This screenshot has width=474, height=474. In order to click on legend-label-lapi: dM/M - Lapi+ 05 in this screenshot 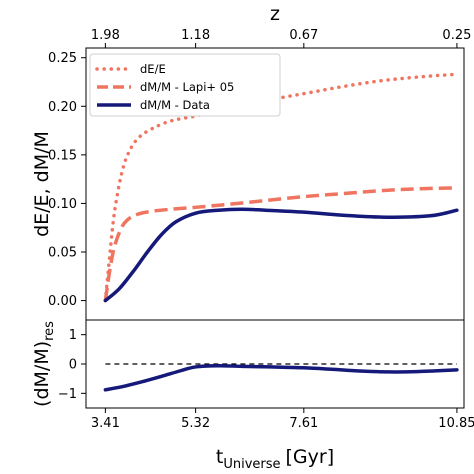, I will do `click(187, 87)`.